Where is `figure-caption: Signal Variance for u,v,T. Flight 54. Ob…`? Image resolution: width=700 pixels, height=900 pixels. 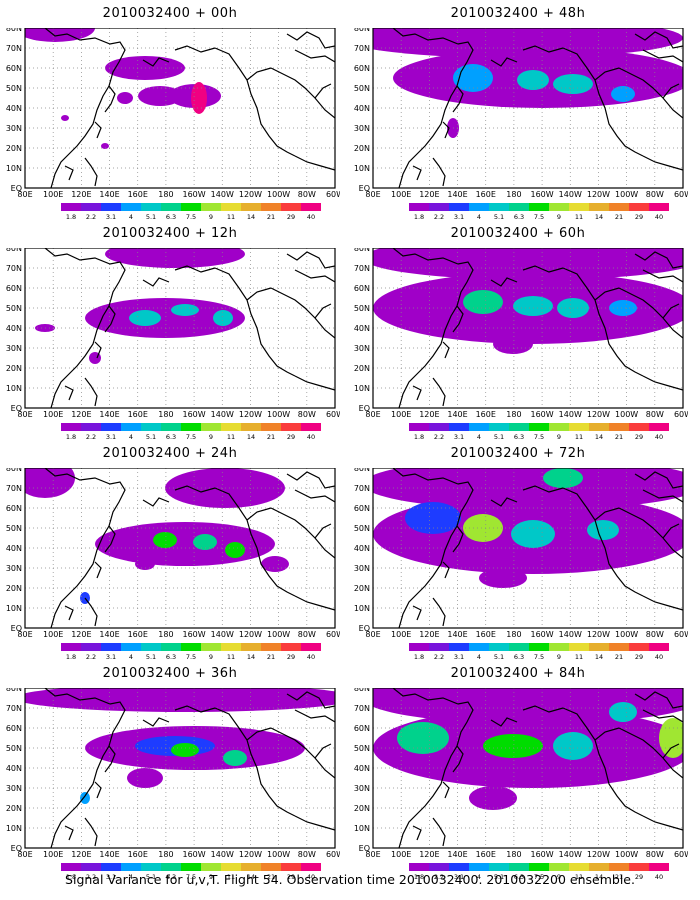
figure-caption: Signal Variance for u,v,T. Flight 54. Ob… is located at coordinates (350, 879).